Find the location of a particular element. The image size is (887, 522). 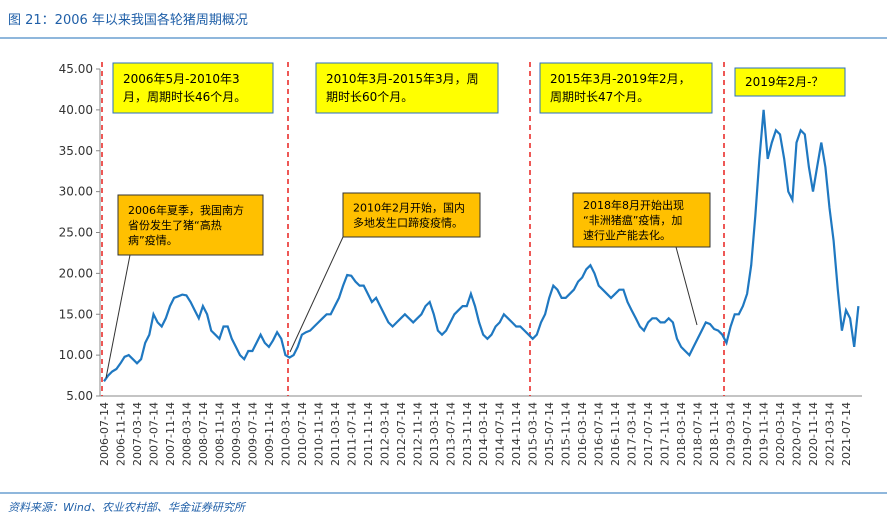

x-tick-label: 2020-03-14 is located at coordinates (780, 434).